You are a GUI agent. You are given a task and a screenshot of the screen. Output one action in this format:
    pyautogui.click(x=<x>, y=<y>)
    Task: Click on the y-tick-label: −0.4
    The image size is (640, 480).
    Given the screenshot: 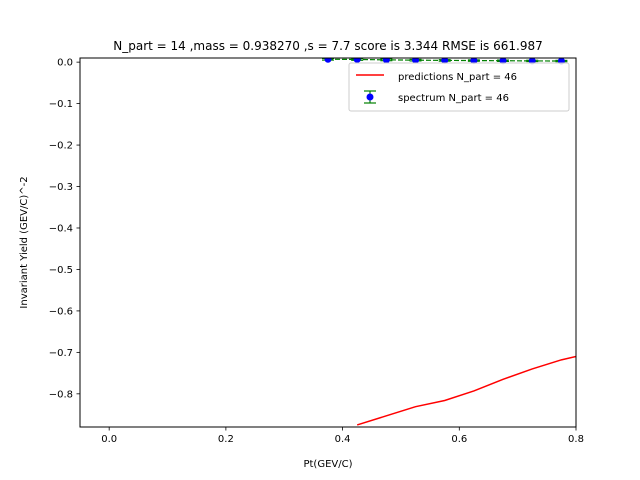 What is the action you would take?
    pyautogui.click(x=61, y=228)
    